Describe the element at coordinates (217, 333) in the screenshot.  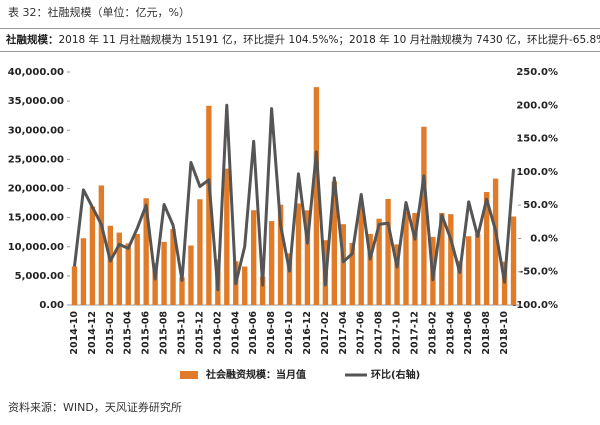
I see `x-tick-label: 2016-02` at that location.